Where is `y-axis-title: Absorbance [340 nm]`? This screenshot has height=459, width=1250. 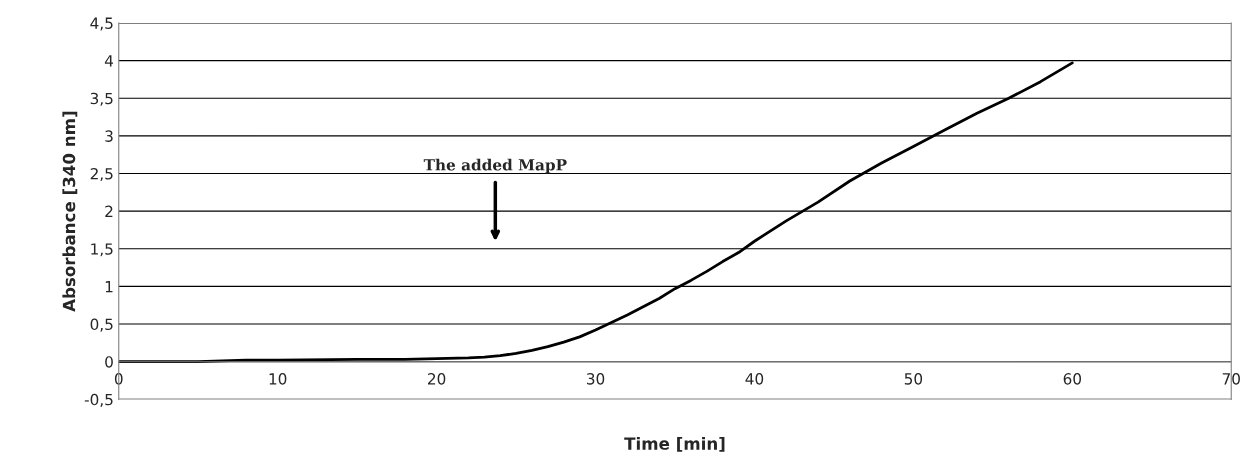
y-axis-title: Absorbance [340 nm] is located at coordinates (70, 211).